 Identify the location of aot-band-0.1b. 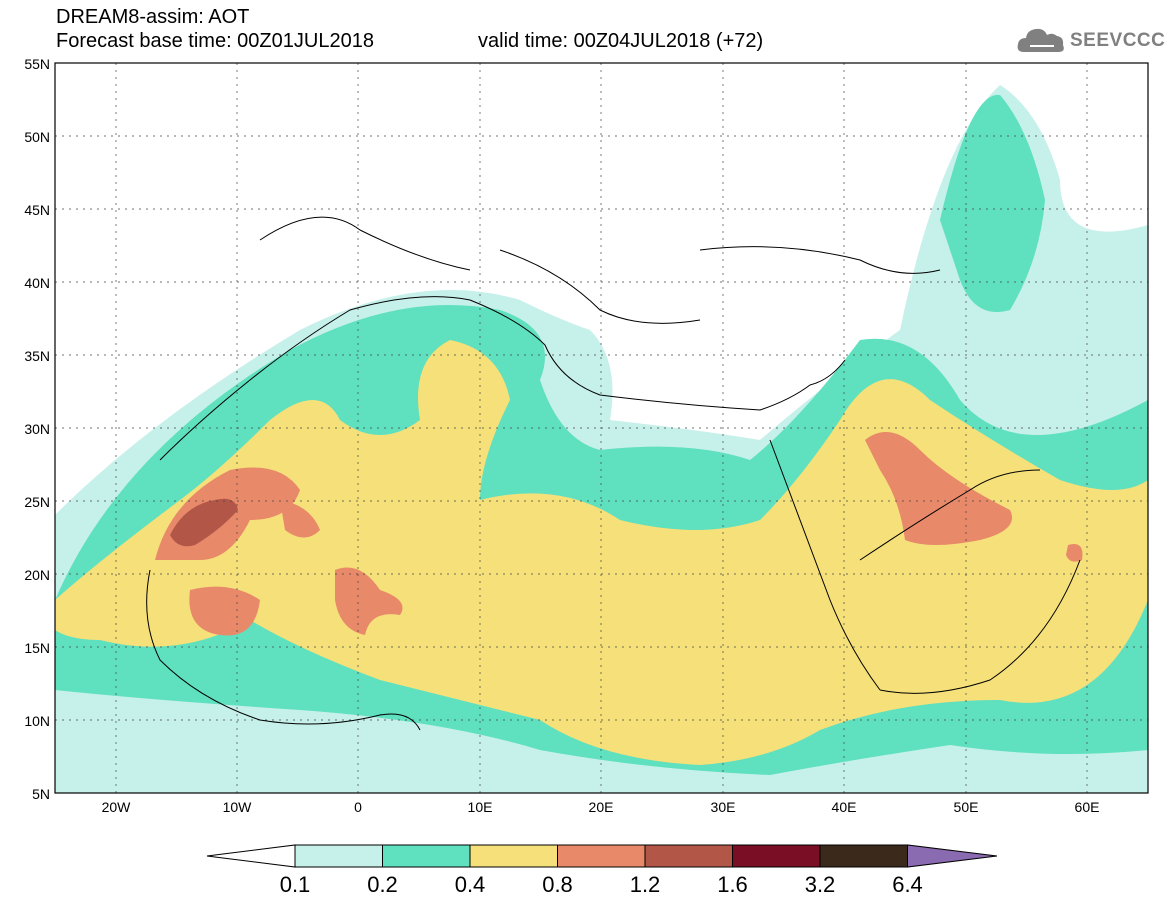
(1034, 375).